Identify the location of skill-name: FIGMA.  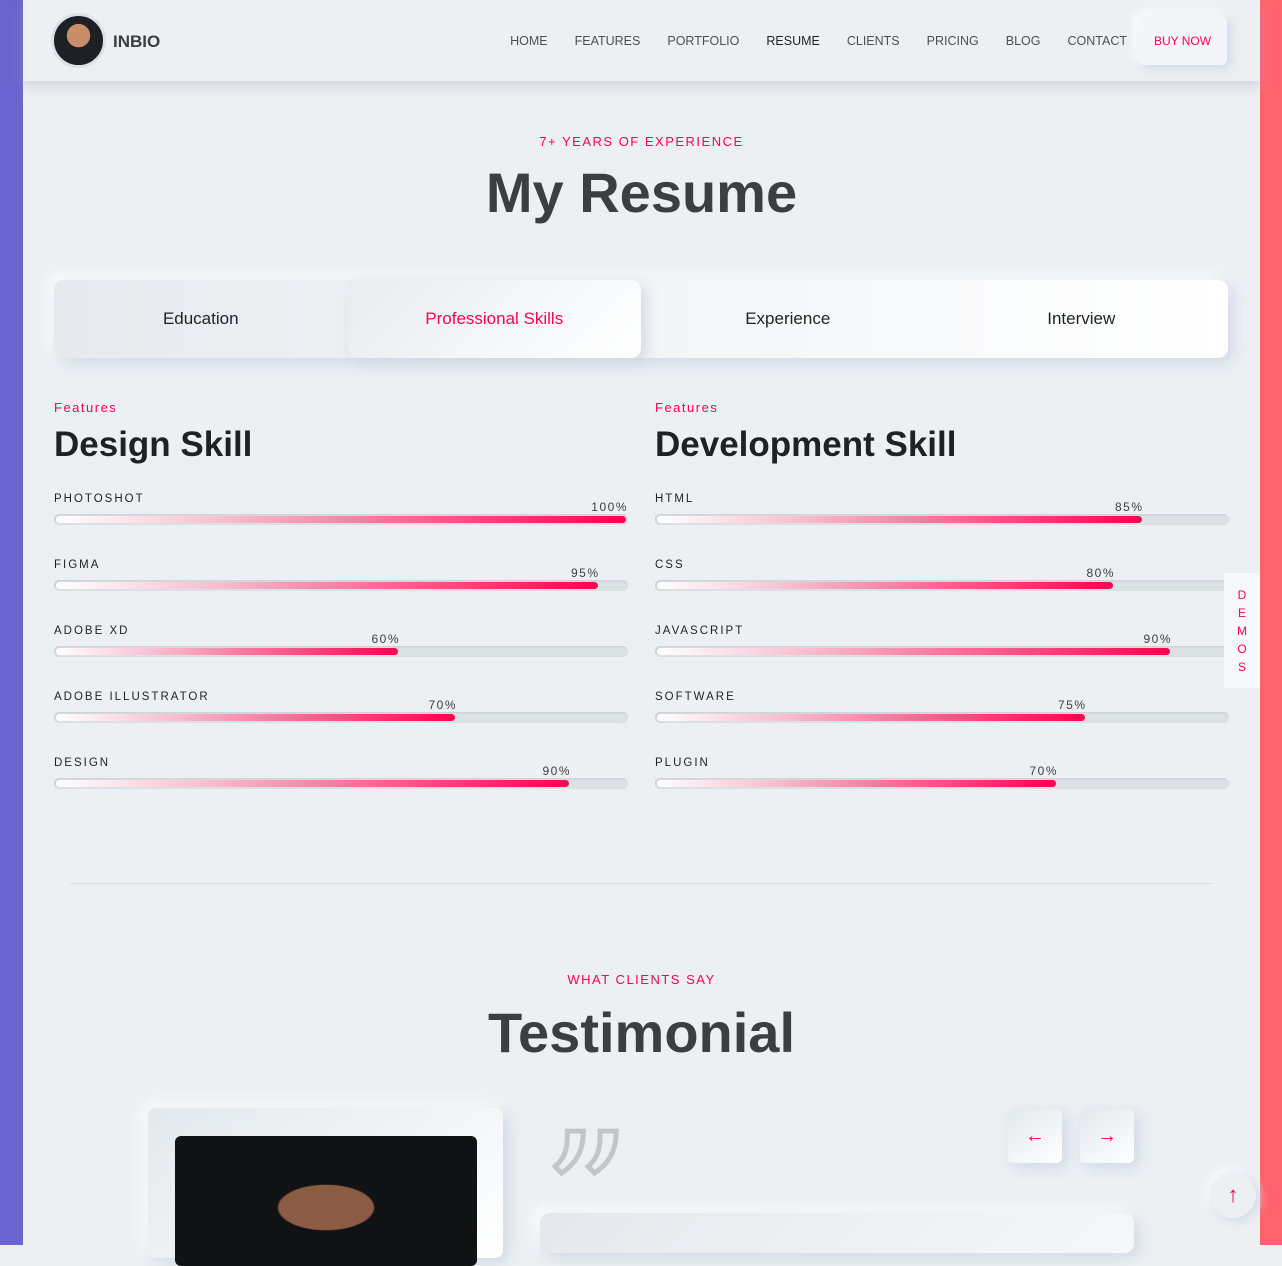
(77, 565).